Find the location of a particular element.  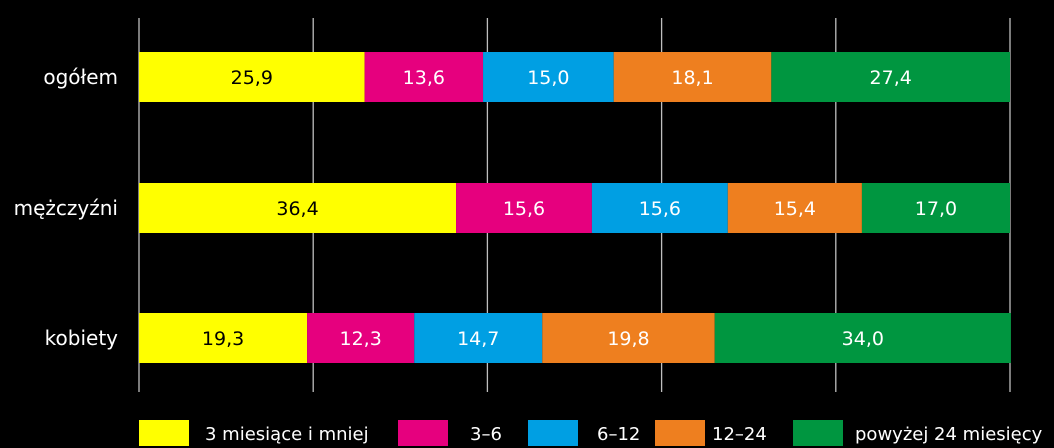

data-label-1-4: 17,0 is located at coordinates (936, 209).